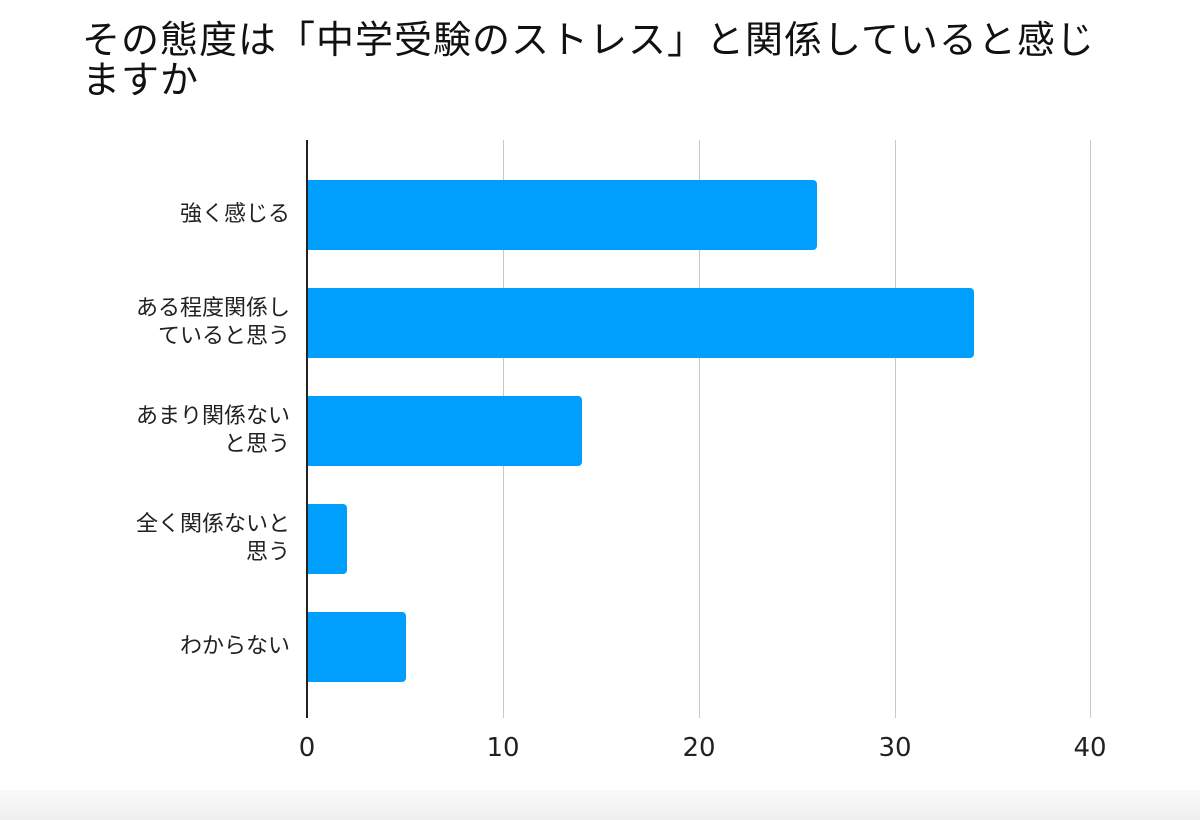  Describe the element at coordinates (699, 748) in the screenshot. I see `x-tick-label: 20` at that location.